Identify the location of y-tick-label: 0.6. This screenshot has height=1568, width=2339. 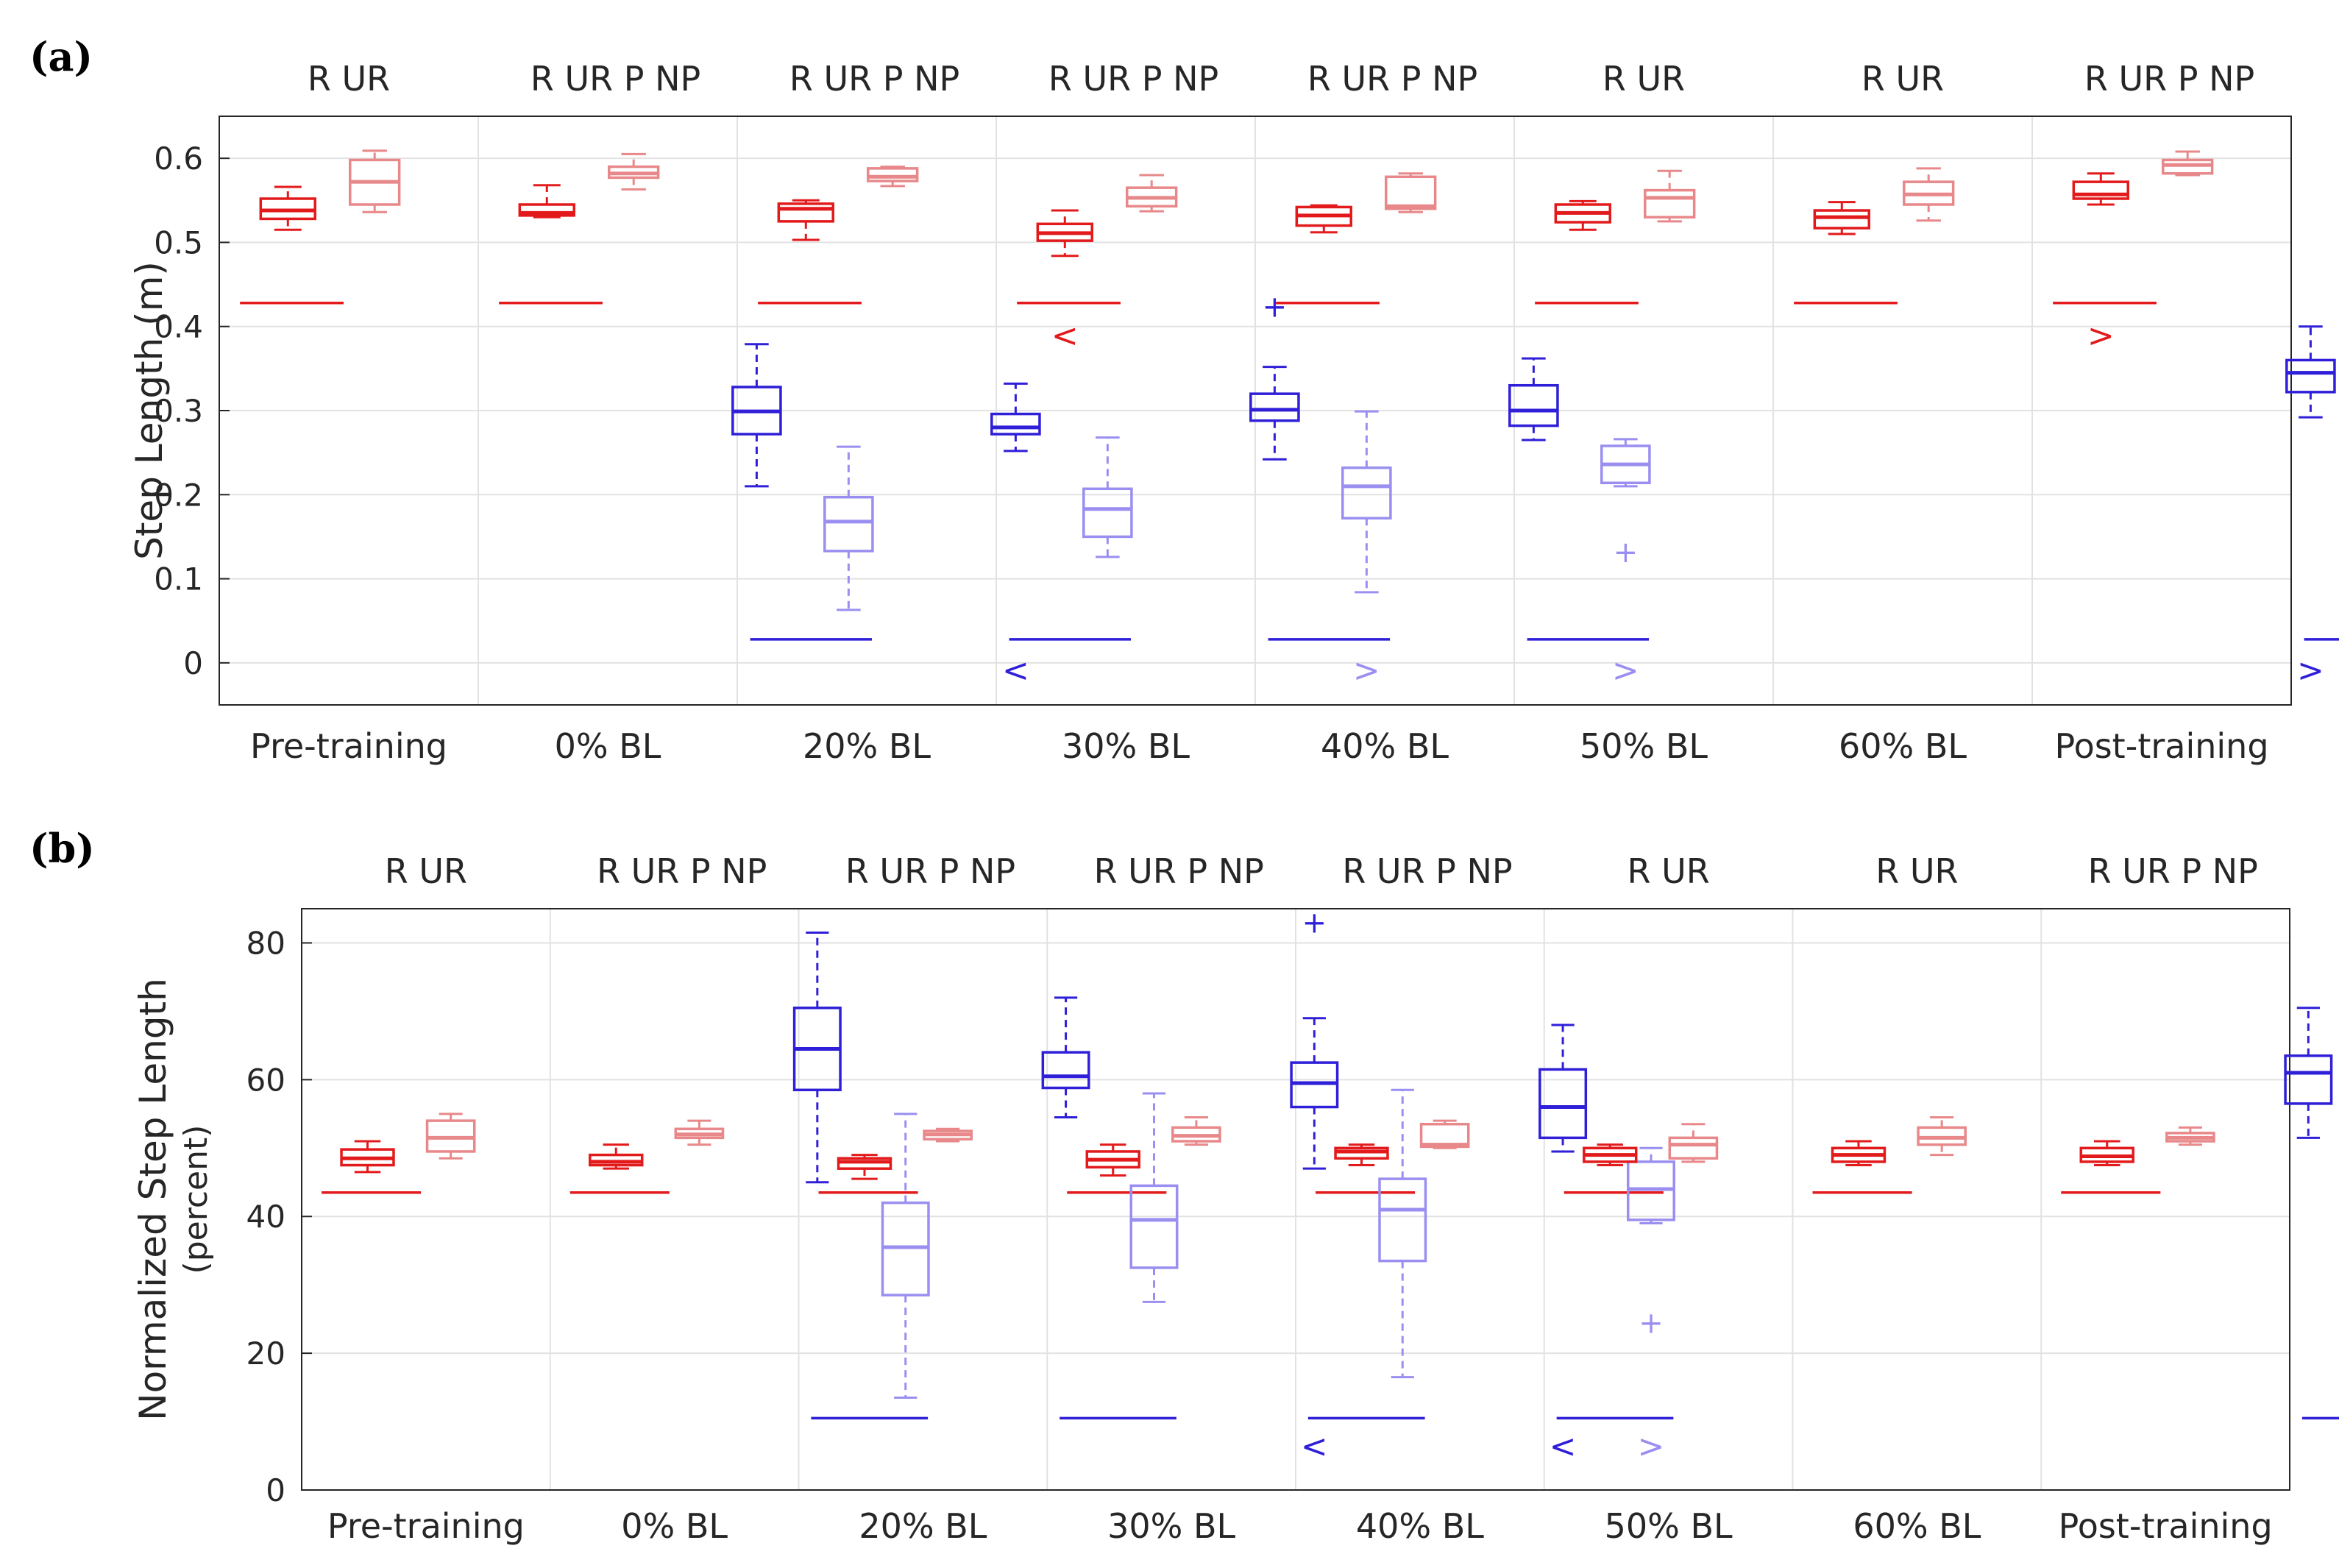
(178, 159).